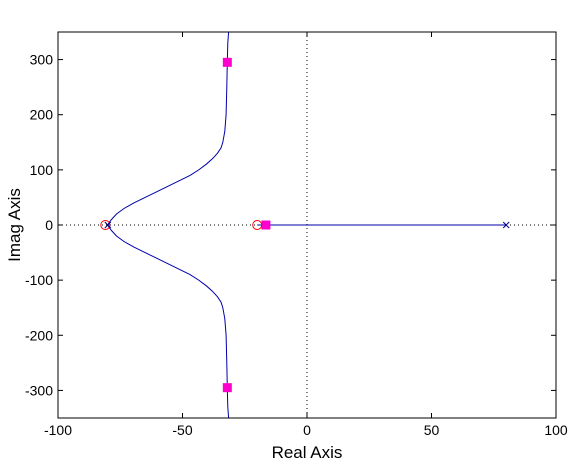 Image resolution: width=584 pixels, height=470 pixels. What do you see at coordinates (39, 280) in the screenshot?
I see `y-tick-label: -100` at bounding box center [39, 280].